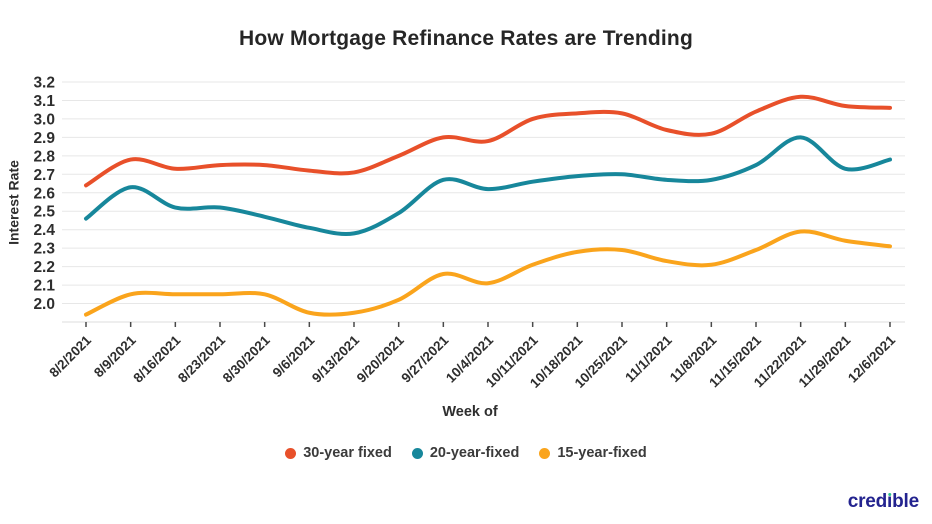  I want to click on legend-item-30-year-fixed: 30-year fixed, so click(338, 453).